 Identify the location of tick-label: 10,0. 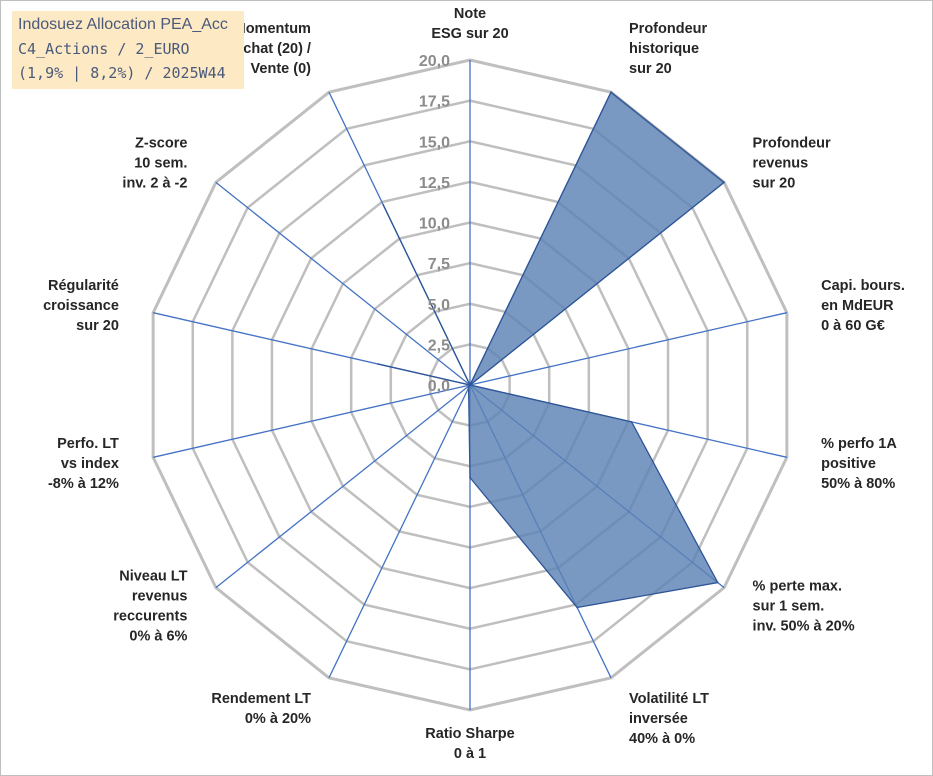
(434, 224).